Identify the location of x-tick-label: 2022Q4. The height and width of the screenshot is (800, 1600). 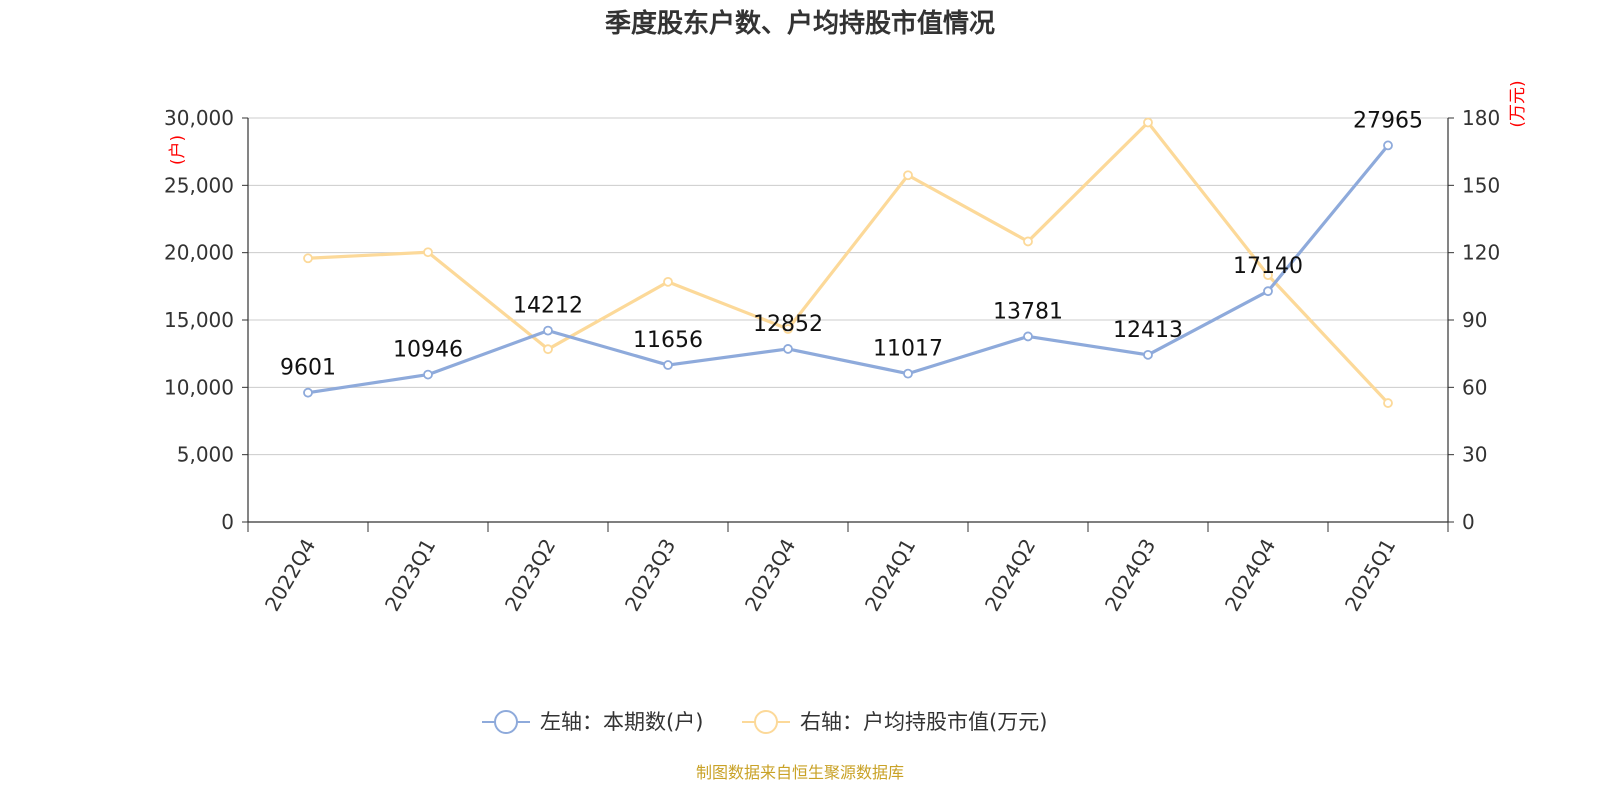
(290, 575).